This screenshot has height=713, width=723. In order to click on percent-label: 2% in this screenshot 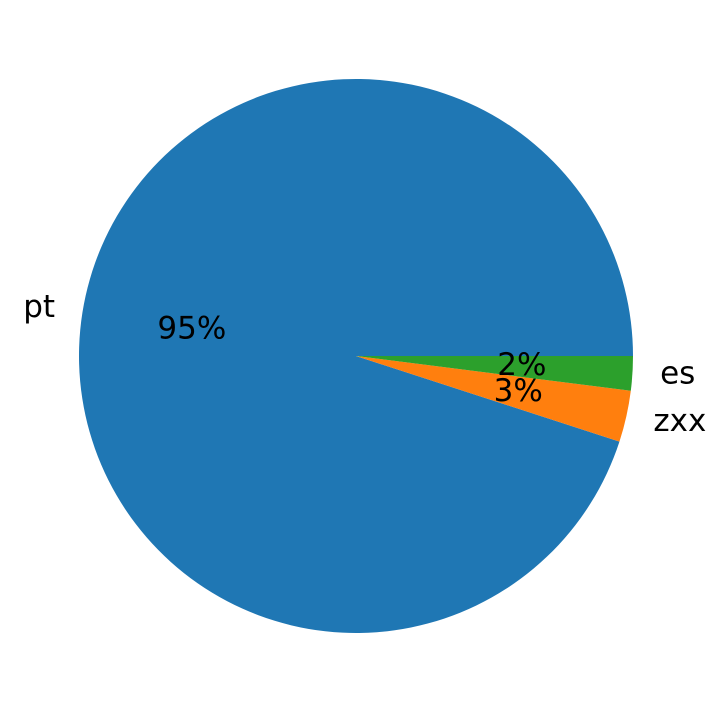, I will do `click(521, 365)`.